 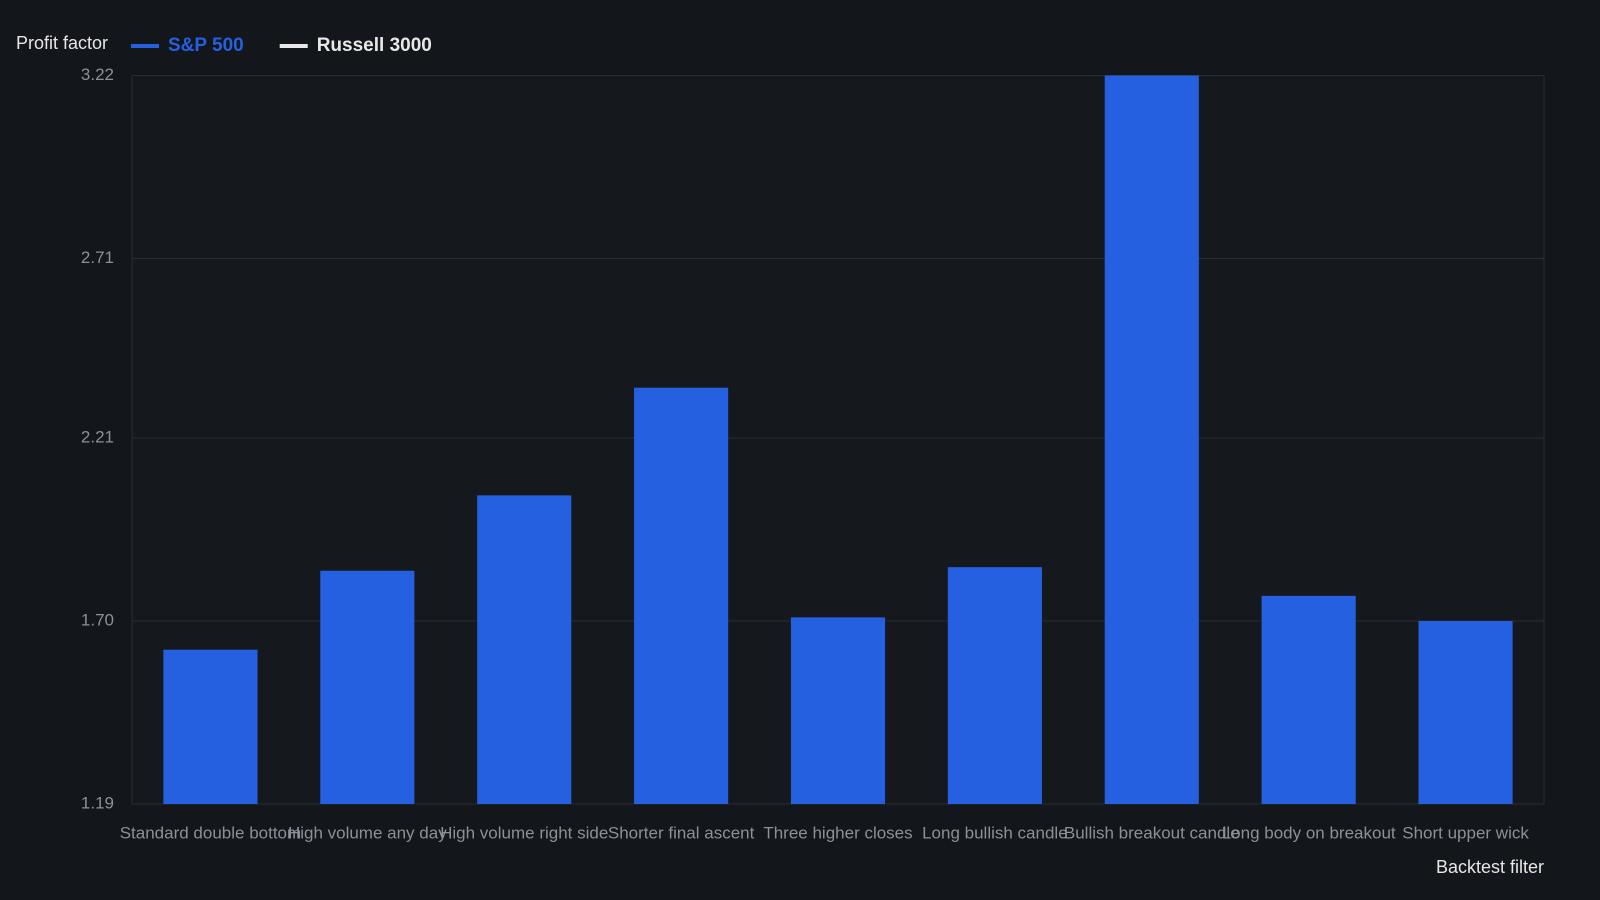 What do you see at coordinates (206, 45) in the screenshot?
I see `legend-label: S&P 500` at bounding box center [206, 45].